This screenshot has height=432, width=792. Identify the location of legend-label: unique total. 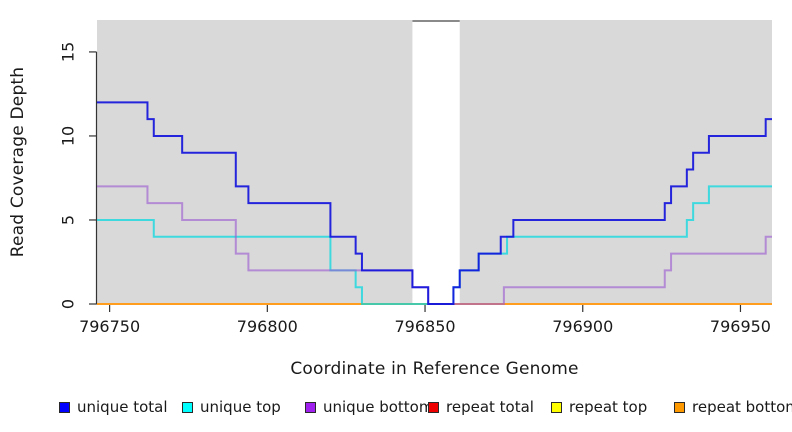
(122, 407).